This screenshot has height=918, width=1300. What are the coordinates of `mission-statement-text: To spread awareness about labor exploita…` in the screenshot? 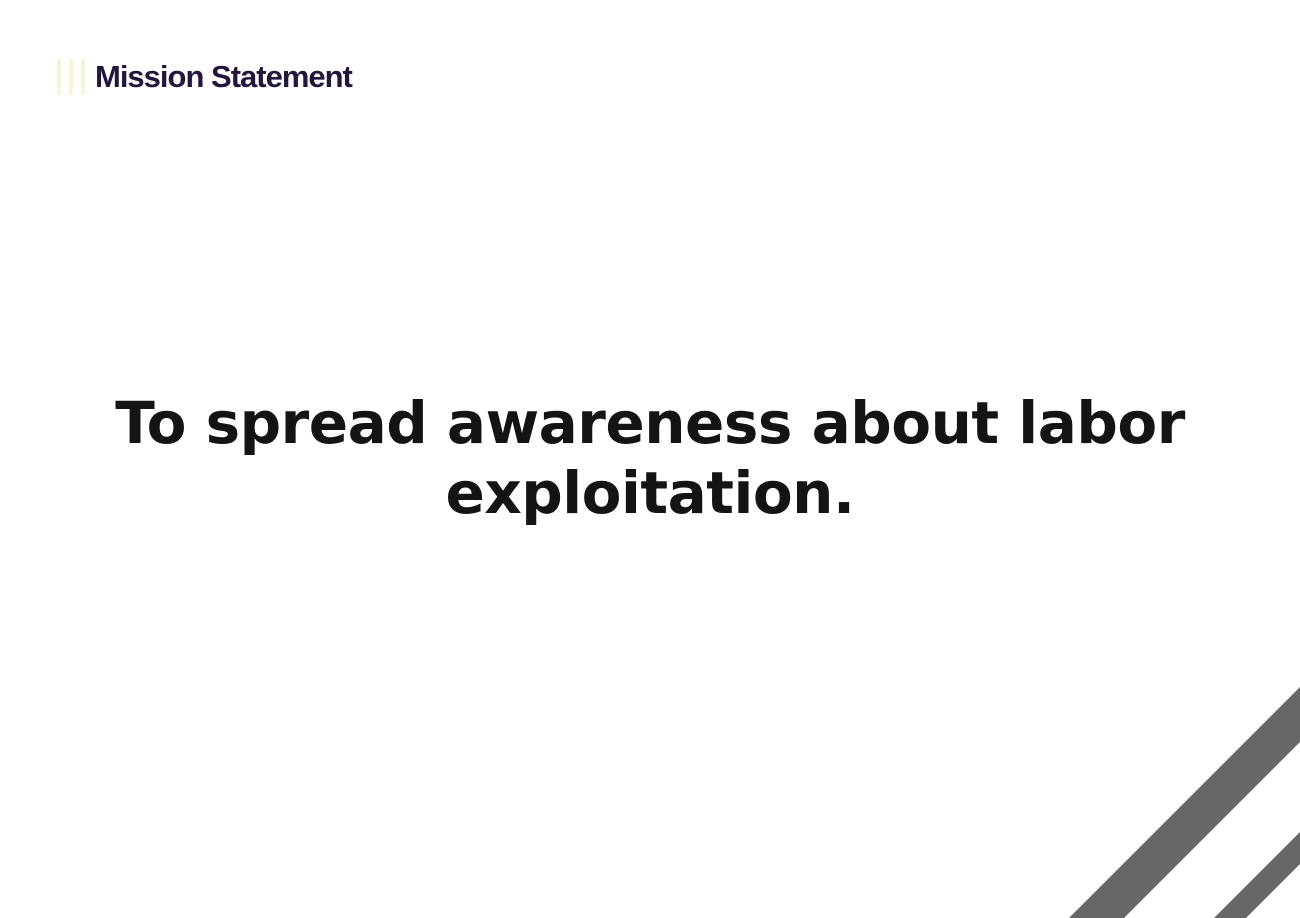 It's located at (650, 458).